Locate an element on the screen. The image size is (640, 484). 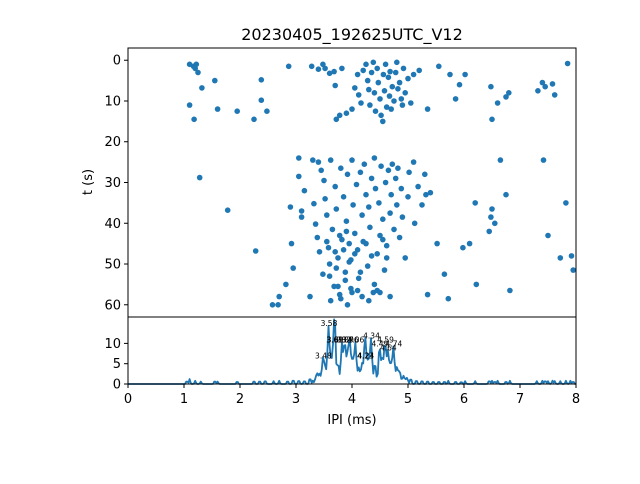
y-tick-label-bottom: 10 is located at coordinates (112, 344).